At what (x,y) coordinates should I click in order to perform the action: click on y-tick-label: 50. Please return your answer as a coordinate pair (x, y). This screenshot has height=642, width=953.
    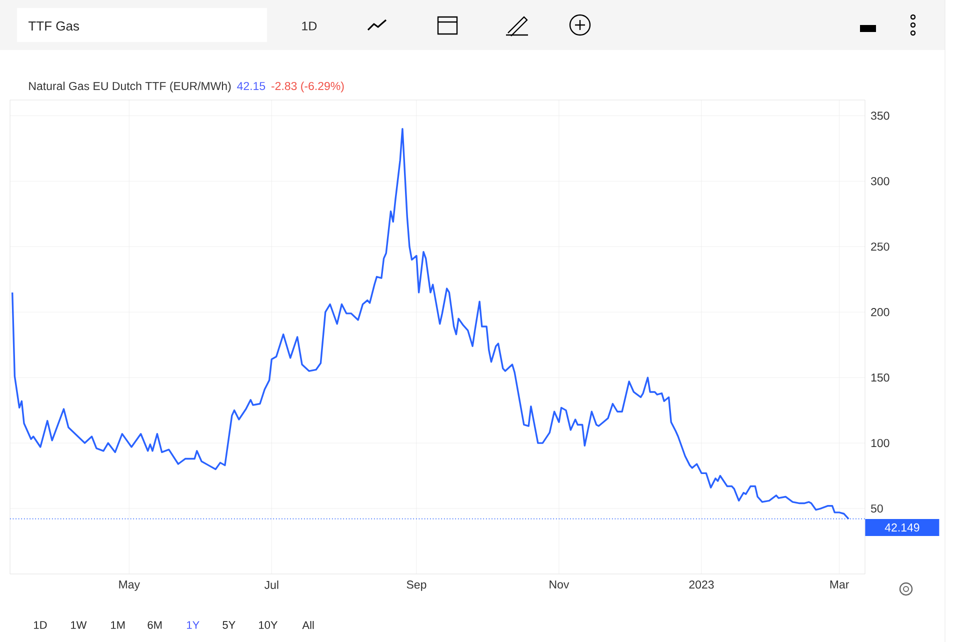
    Looking at the image, I should click on (876, 508).